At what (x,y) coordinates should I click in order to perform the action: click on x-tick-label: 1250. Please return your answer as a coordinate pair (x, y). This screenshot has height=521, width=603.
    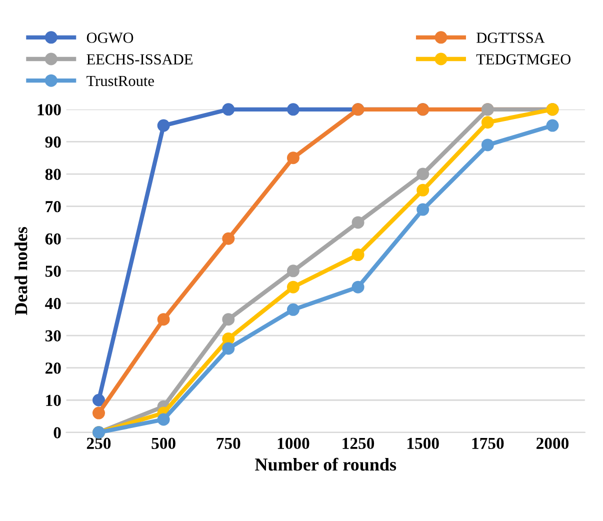
    Looking at the image, I should click on (358, 444).